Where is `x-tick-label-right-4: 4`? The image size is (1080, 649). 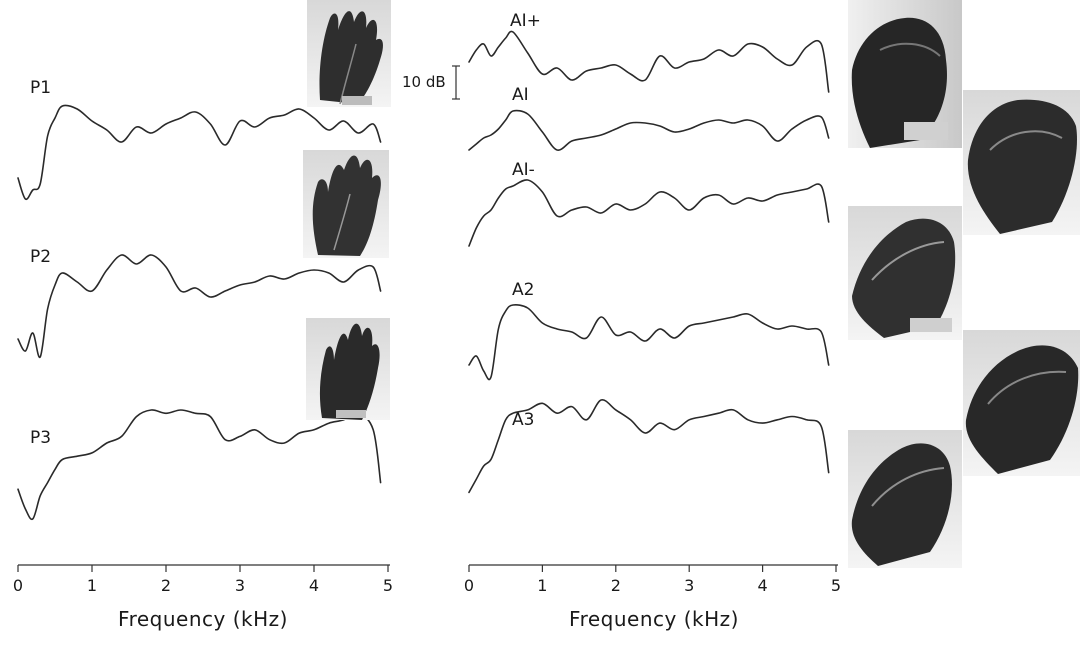 x-tick-label-right-4: 4 is located at coordinates (763, 585).